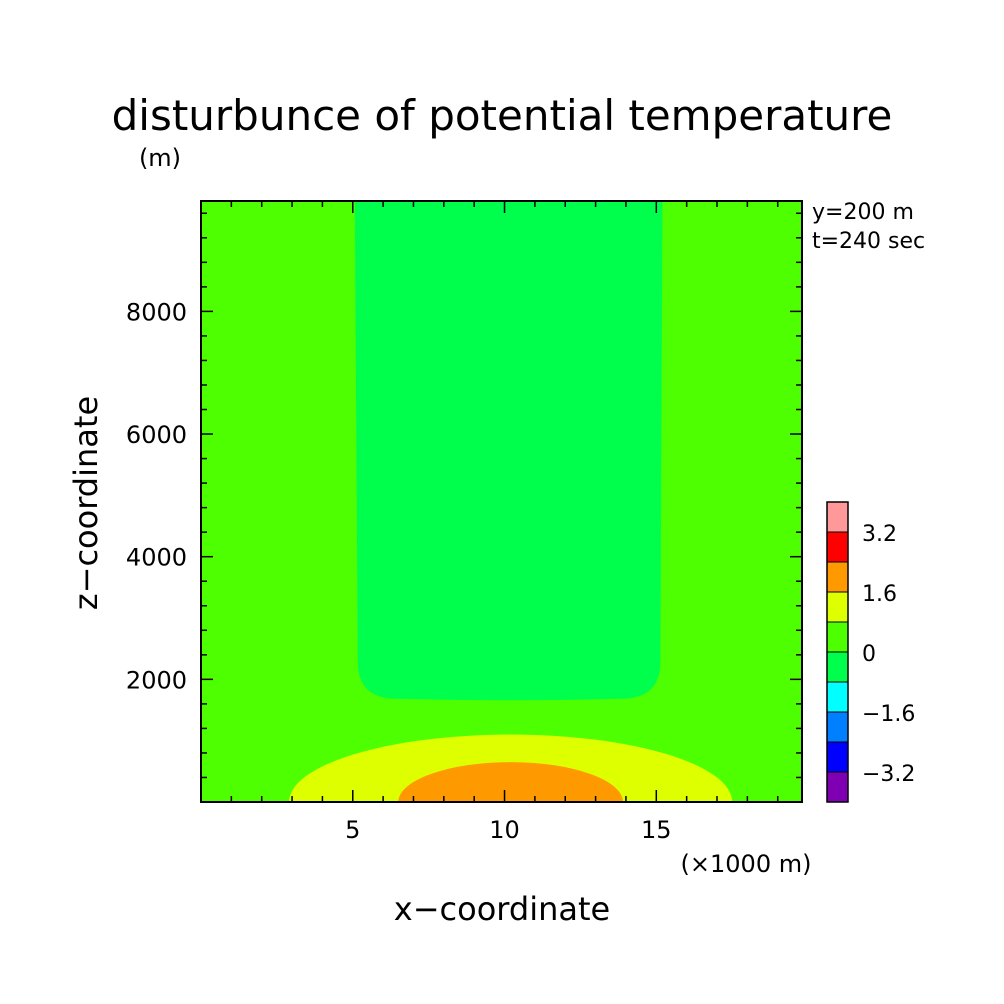  I want to click on colorbar-label: −3.2, so click(888, 774).